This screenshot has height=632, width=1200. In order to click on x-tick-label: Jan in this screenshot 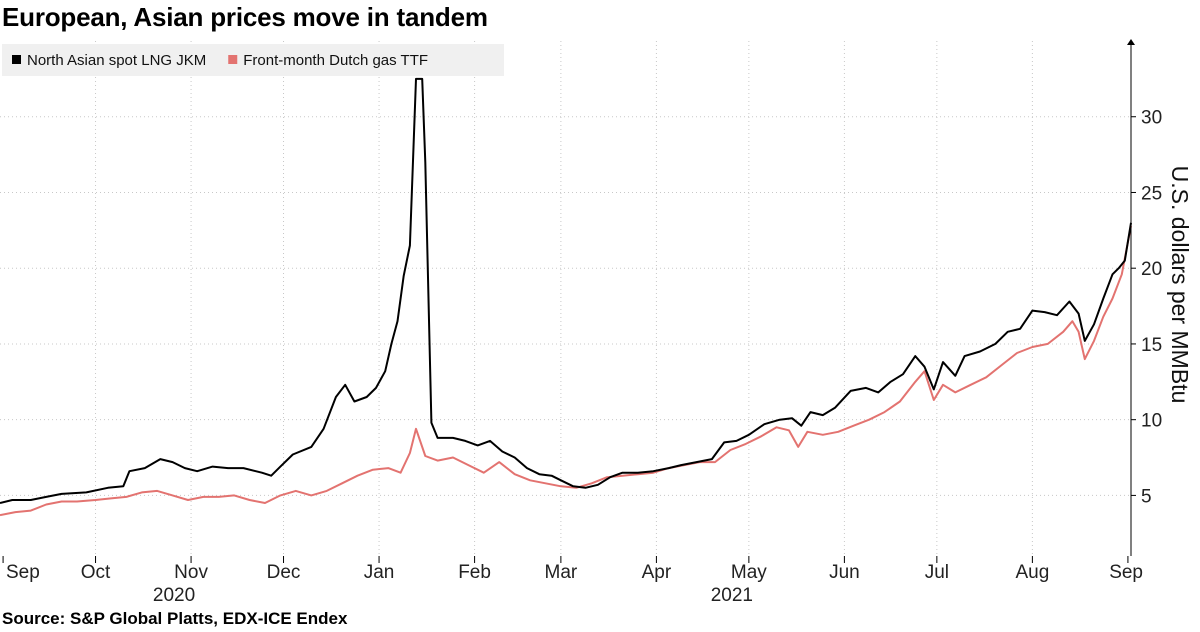, I will do `click(379, 572)`.